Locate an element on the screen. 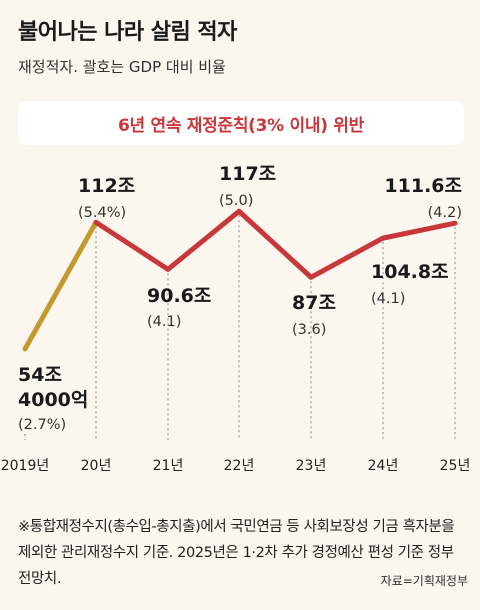  x-tick-label-6: 25년 is located at coordinates (455, 466).